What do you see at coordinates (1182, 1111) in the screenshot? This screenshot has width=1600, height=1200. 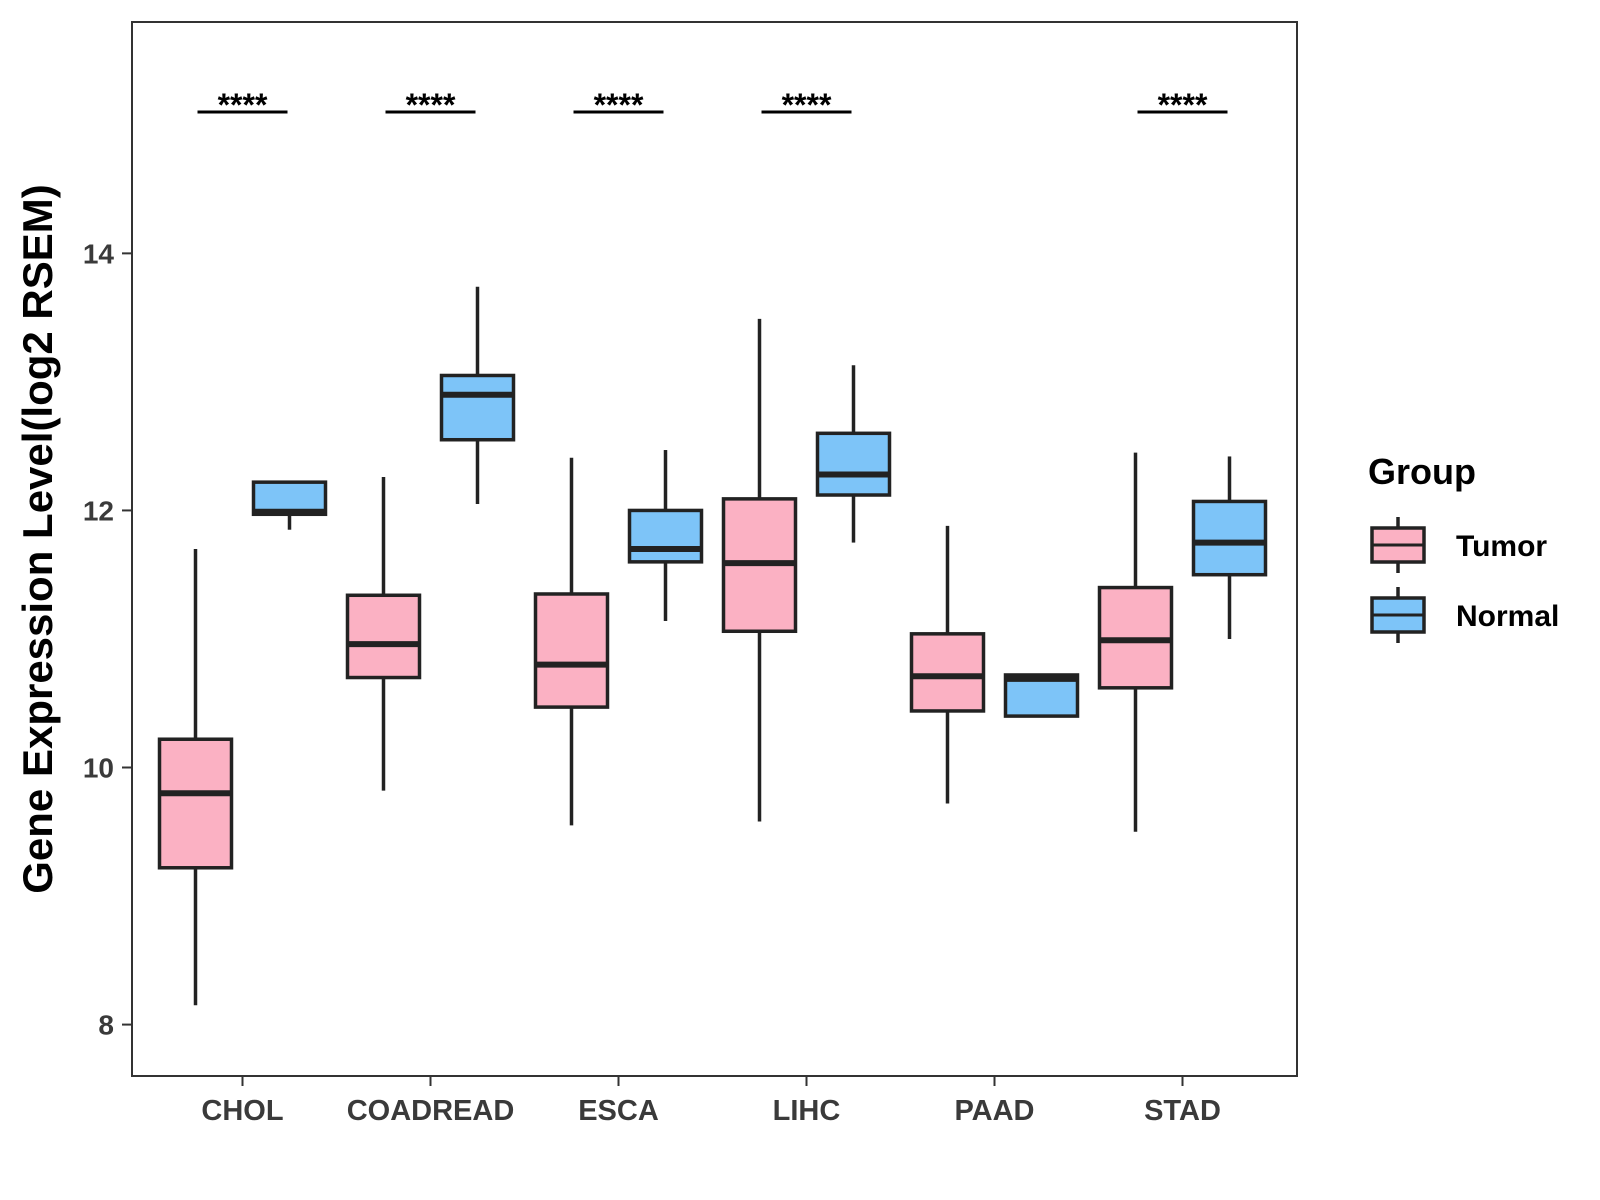 I see `x-tick-label: STAD` at bounding box center [1182, 1111].